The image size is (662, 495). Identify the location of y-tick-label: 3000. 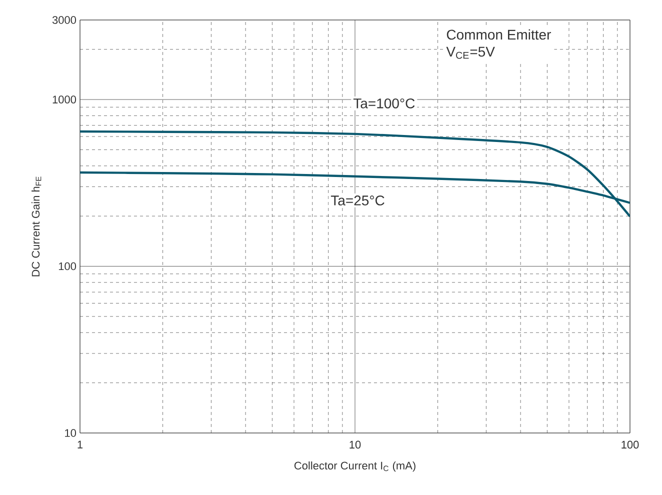
(64, 20).